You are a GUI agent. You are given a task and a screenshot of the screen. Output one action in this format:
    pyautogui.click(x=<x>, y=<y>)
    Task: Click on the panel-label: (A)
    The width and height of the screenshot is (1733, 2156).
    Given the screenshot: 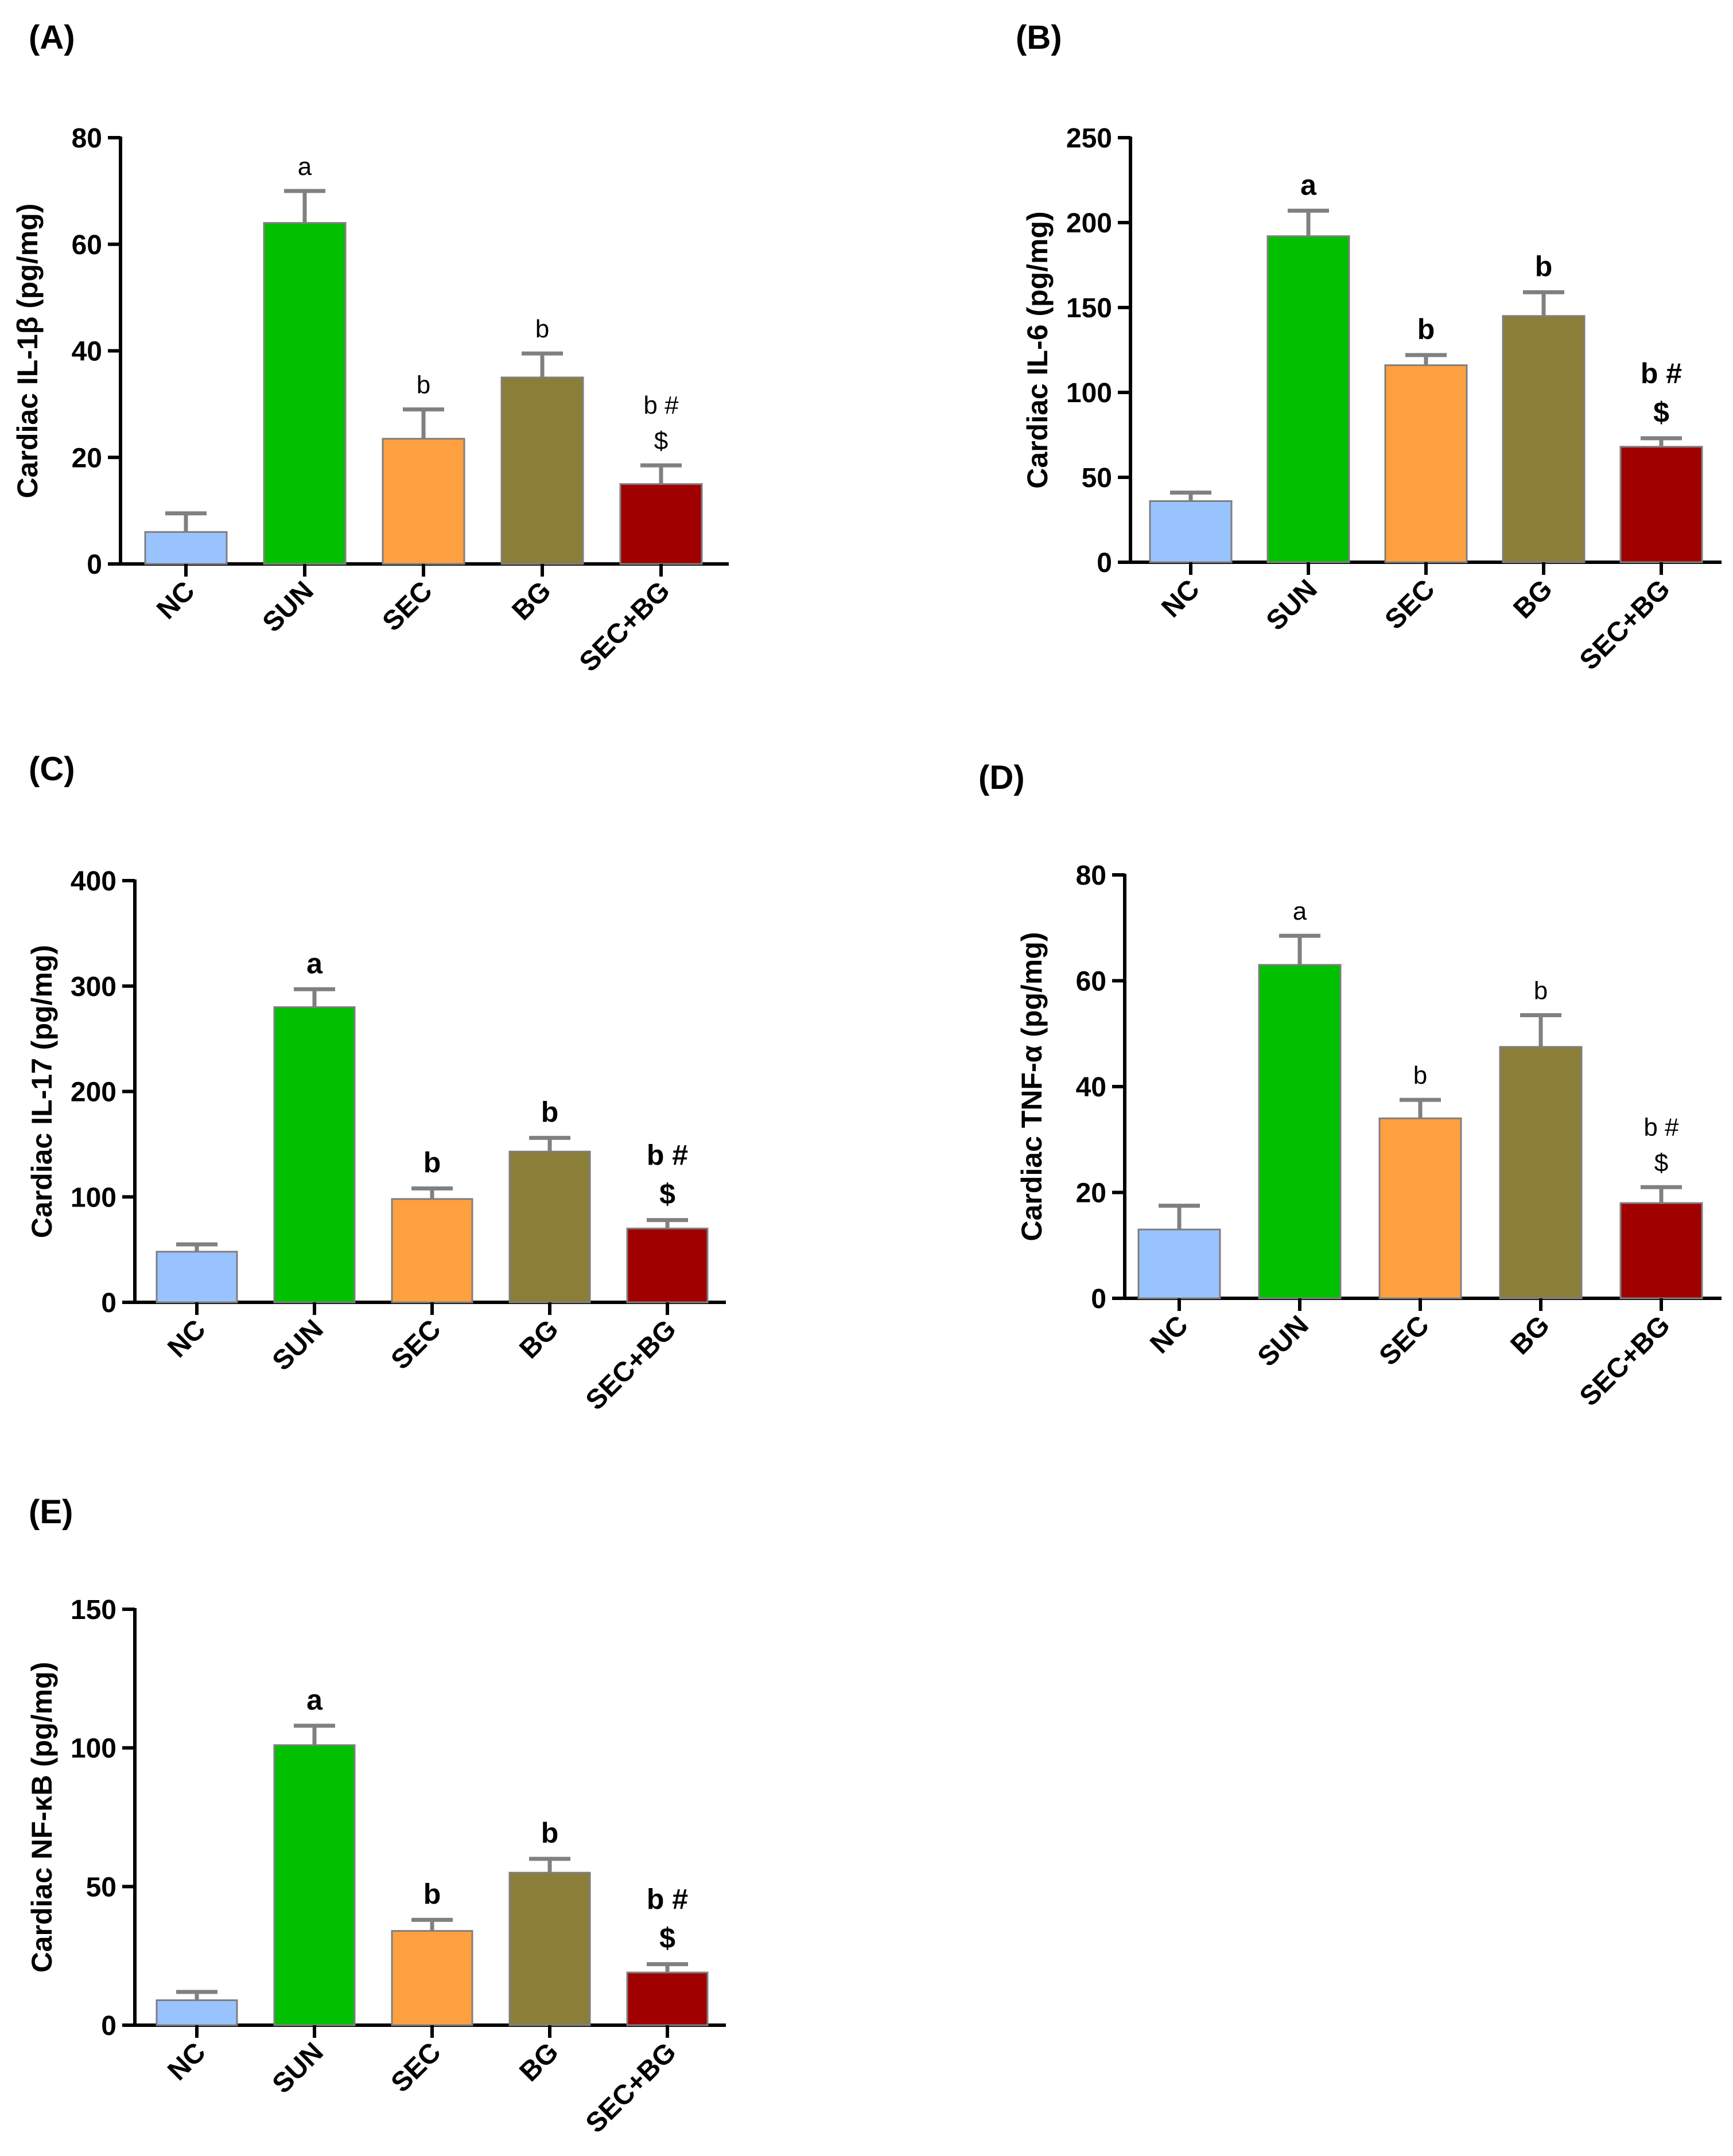 What is the action you would take?
    pyautogui.click(x=52, y=37)
    